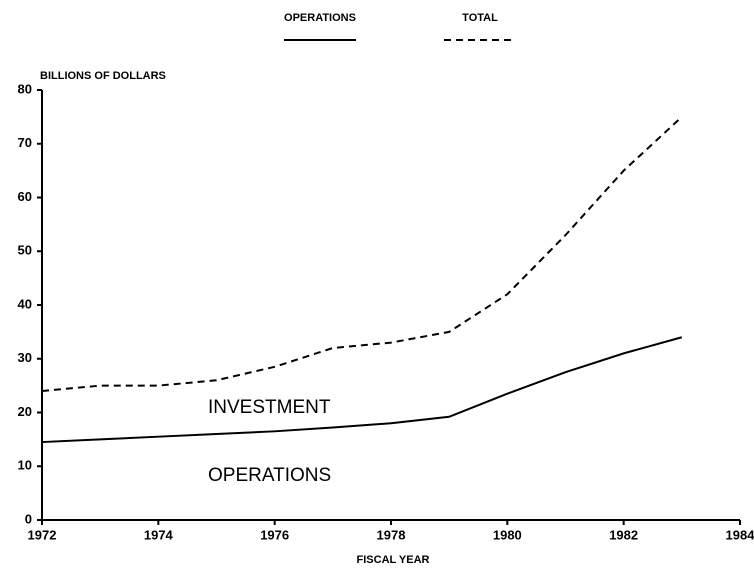 The image size is (754, 568). Describe the element at coordinates (25, 142) in the screenshot. I see `y-tick-label: 70` at that location.